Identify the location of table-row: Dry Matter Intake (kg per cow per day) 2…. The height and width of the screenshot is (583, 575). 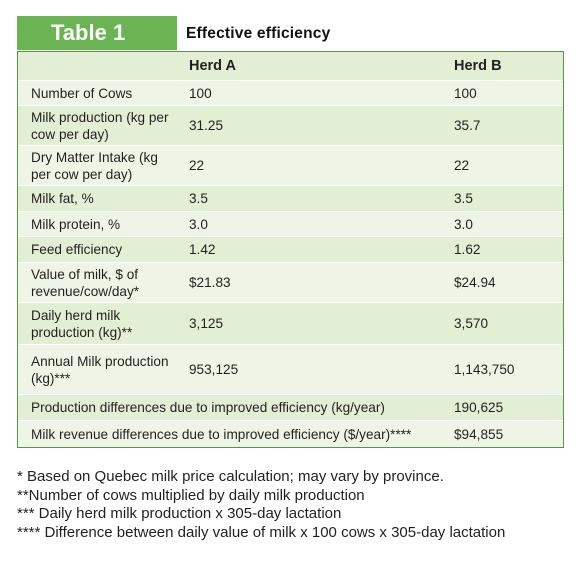
(290, 166).